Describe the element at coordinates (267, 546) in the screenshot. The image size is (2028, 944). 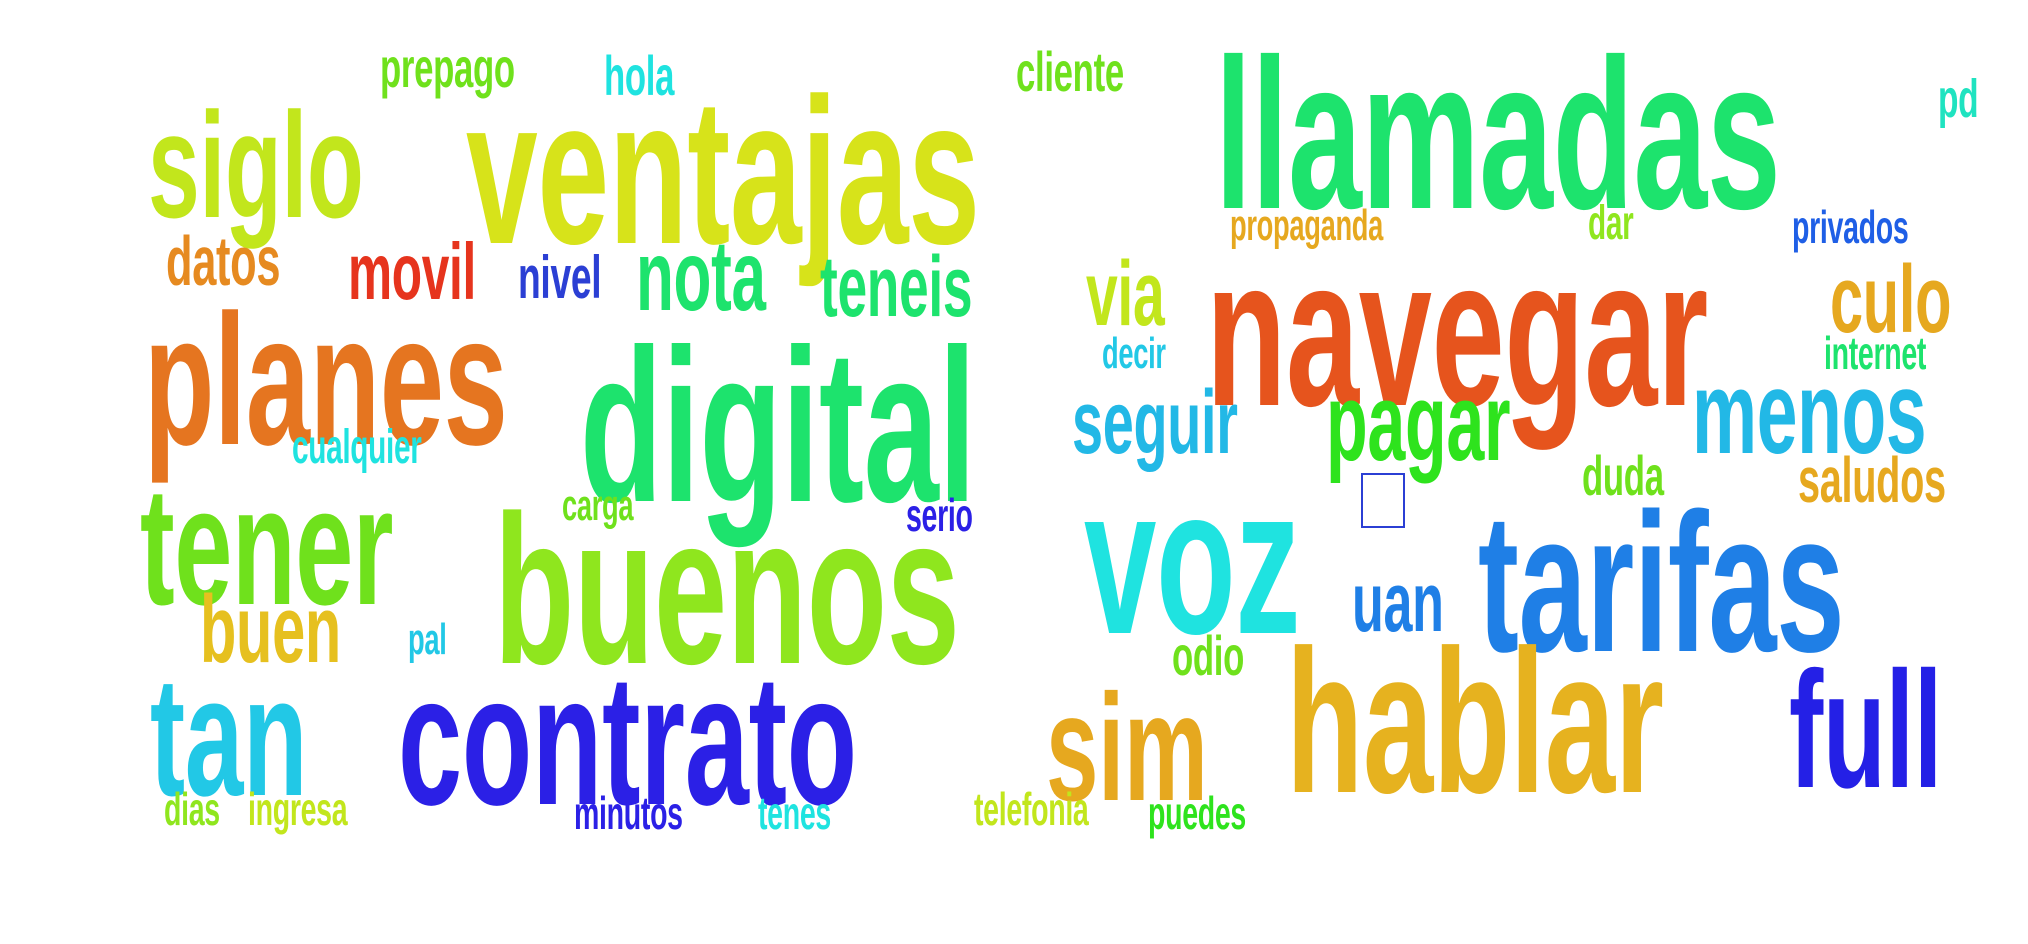
I see `word-tener: tener` at that location.